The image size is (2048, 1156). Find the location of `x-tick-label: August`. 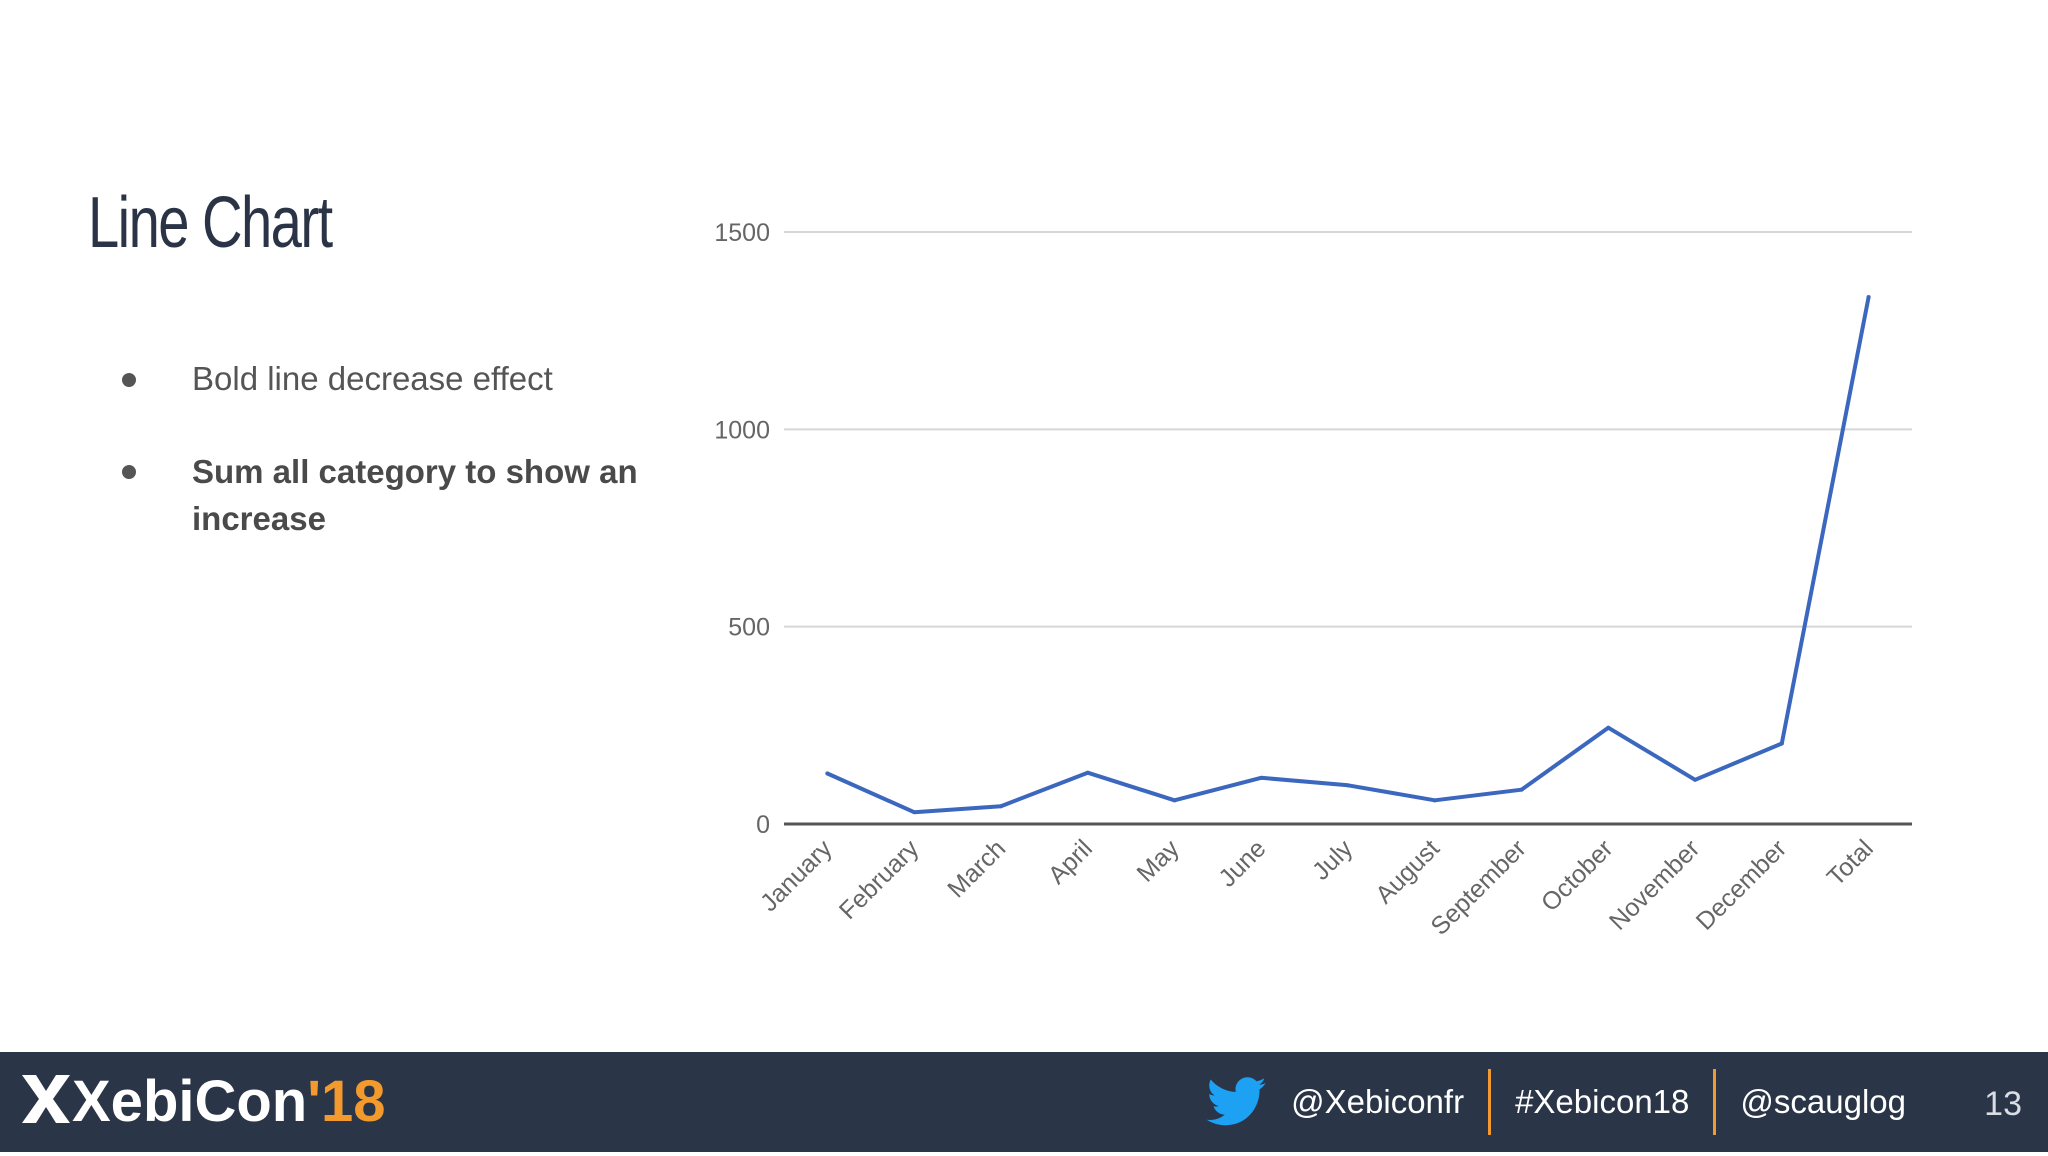

x-tick-label: August is located at coordinates (1407, 871).